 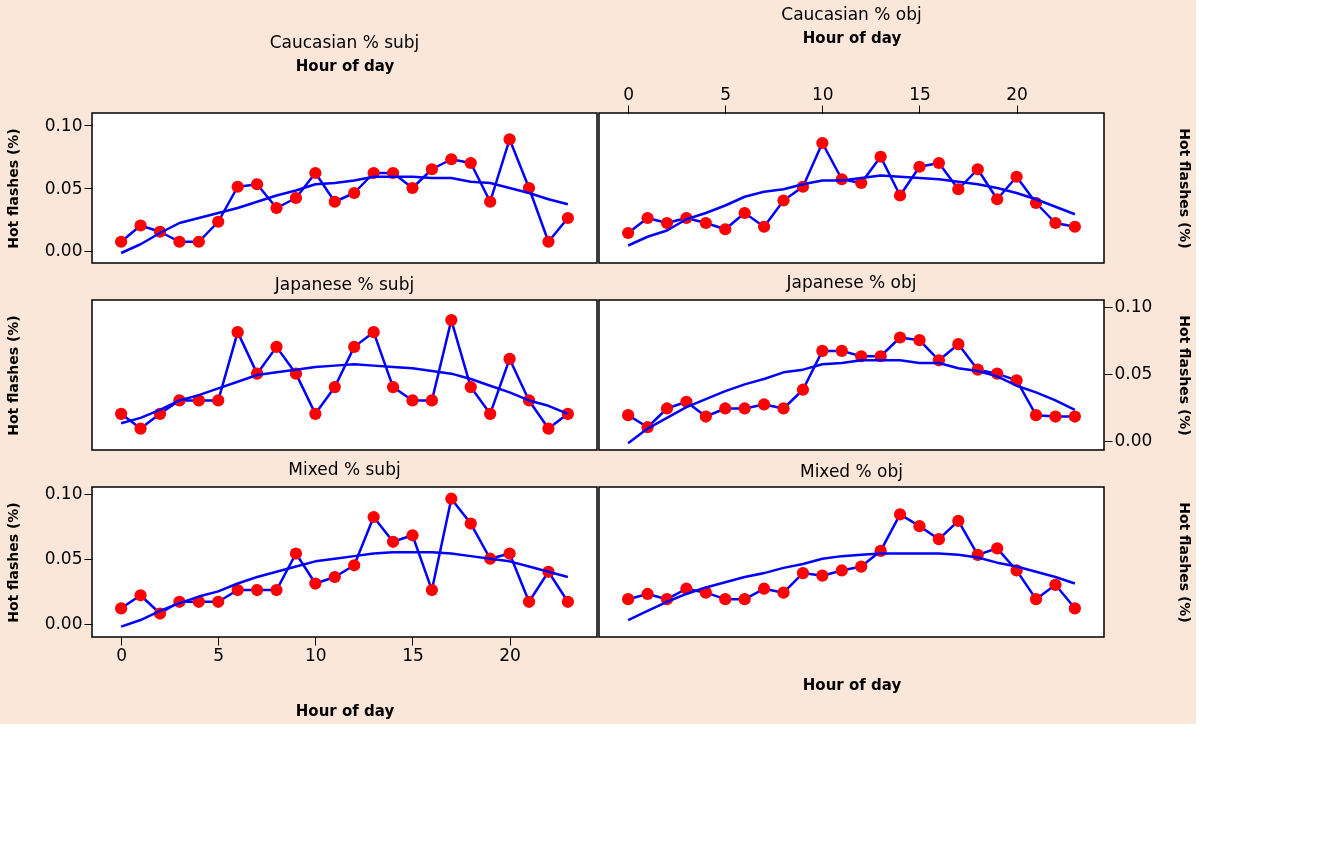 I want to click on chart-title: Caucasian % obj, so click(x=851, y=14).